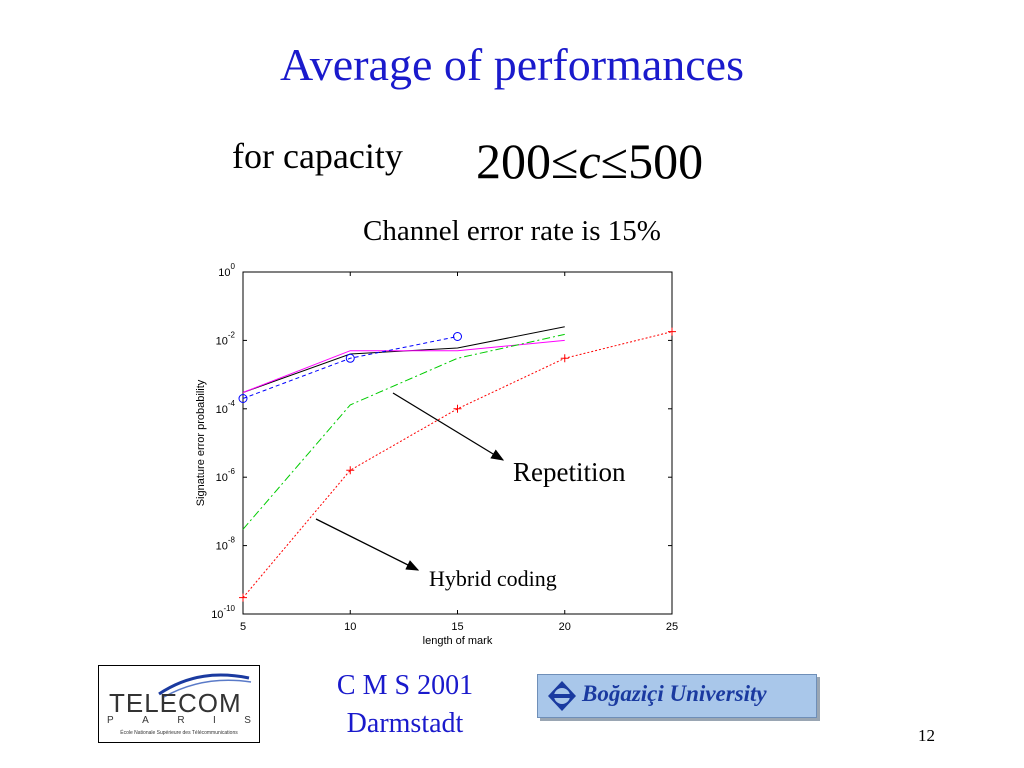 Image resolution: width=1024 pixels, height=768 pixels. What do you see at coordinates (350, 627) in the screenshot?
I see `x-tick-label: 10` at bounding box center [350, 627].